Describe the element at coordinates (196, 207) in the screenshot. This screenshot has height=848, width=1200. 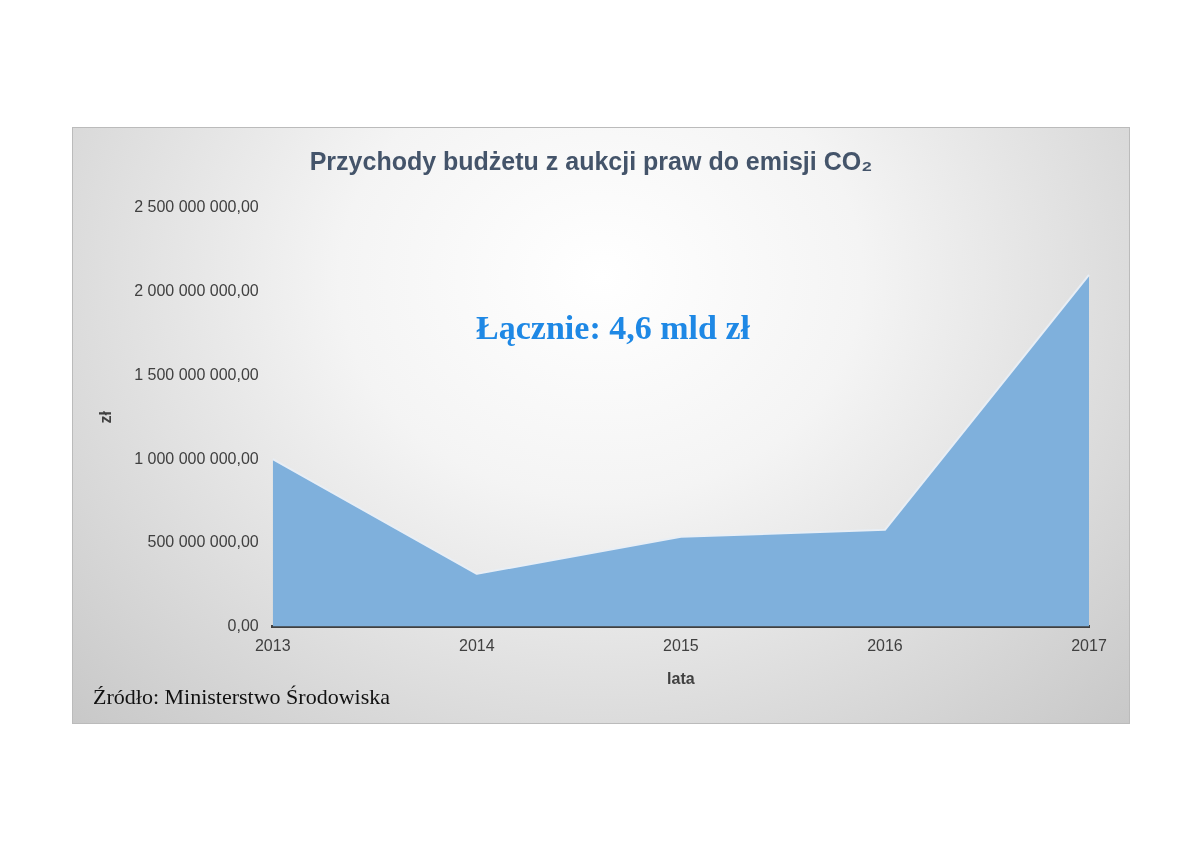
I see `y-tick-label: 2 500 000 000,00` at that location.